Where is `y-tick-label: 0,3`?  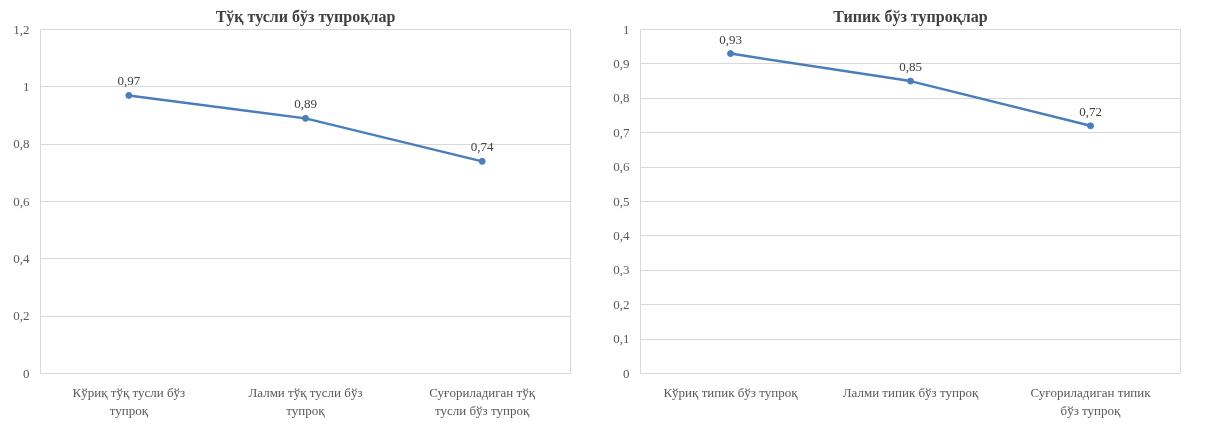 y-tick-label: 0,3 is located at coordinates (621, 270).